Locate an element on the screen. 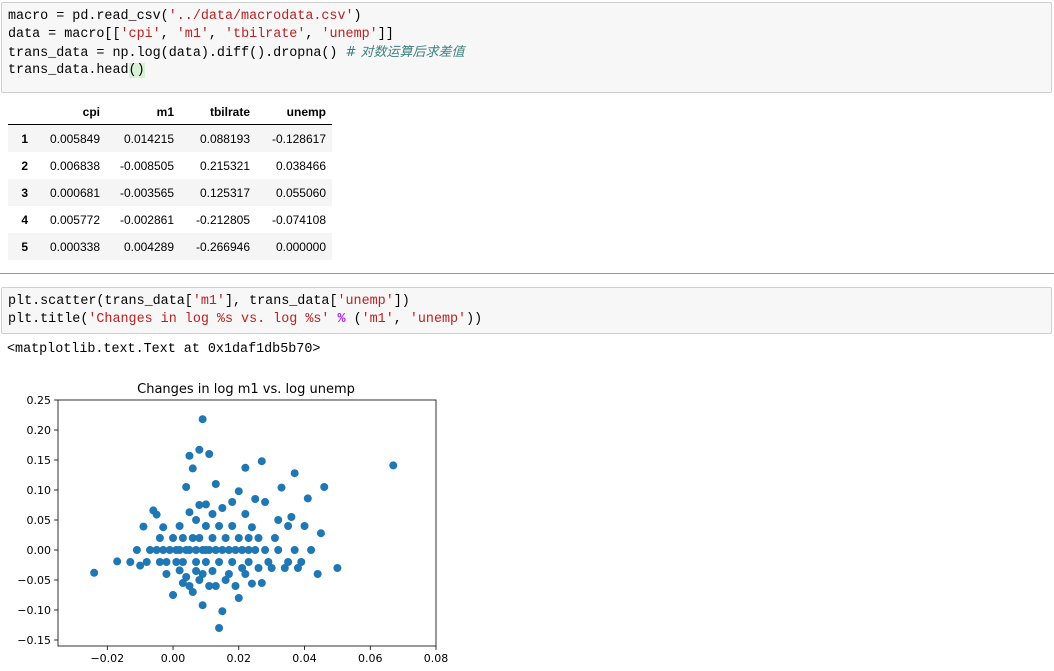  x-tick-label: 0.02 is located at coordinates (239, 658).